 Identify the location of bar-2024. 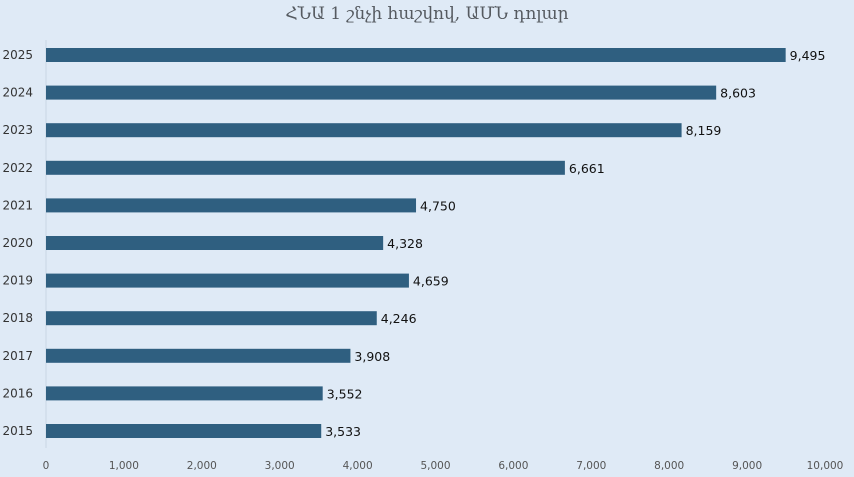
(381, 92).